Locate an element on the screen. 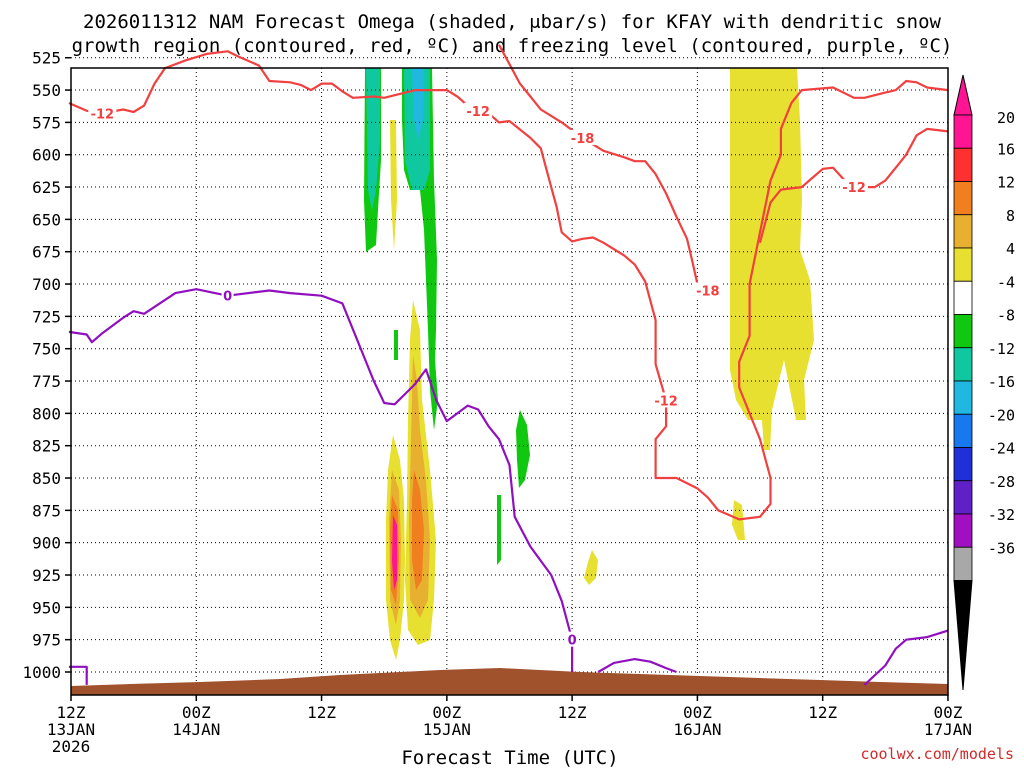  y-tick-label: 1000 is located at coordinates (41, 672).